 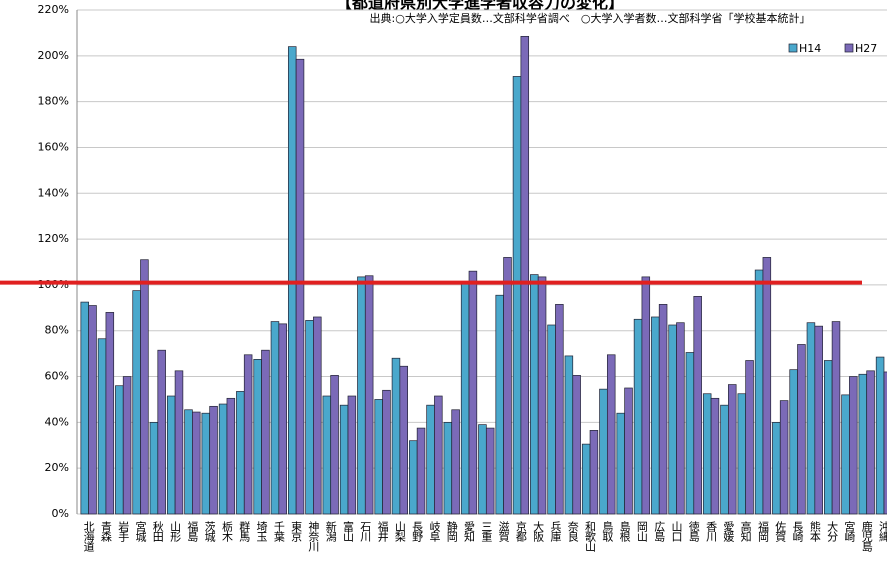 I want to click on x-tick-label: 香川, so click(x=711, y=531).